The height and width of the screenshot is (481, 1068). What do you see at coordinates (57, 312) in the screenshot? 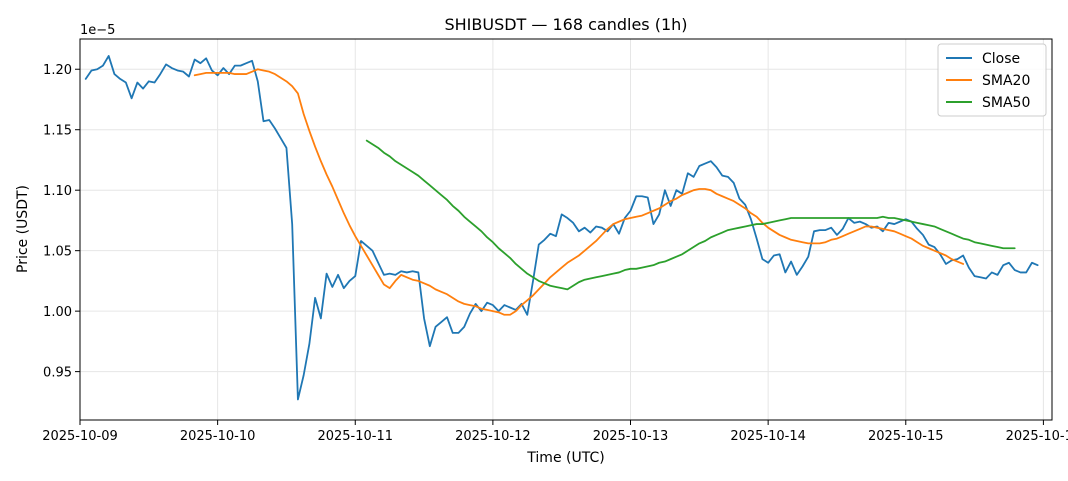
I see `y-tick-label: 1.00` at bounding box center [57, 312].